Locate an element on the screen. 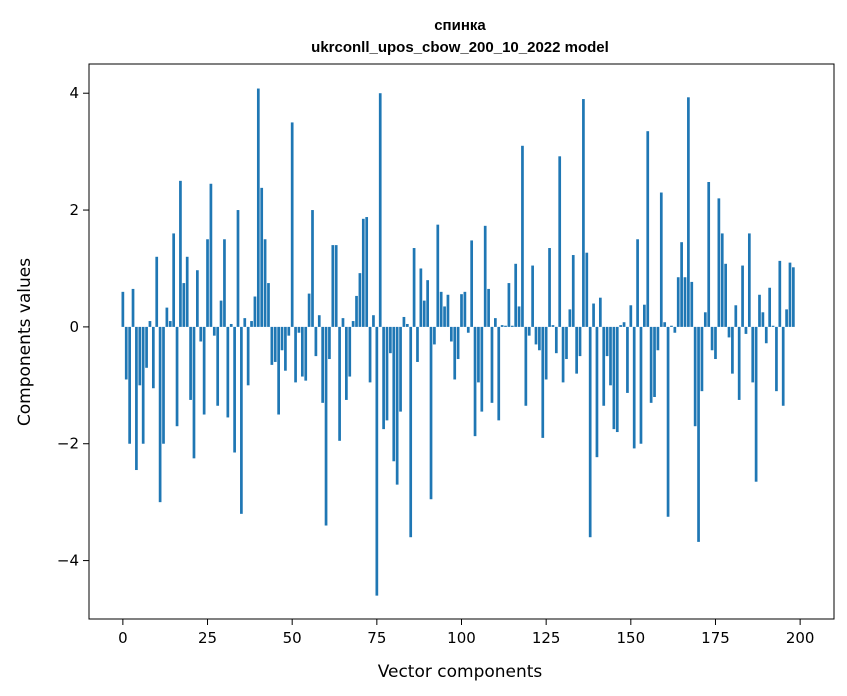 The width and height of the screenshot is (847, 696). chart-subtitle: ukrconll_upos_cbow_200_10_2022 model is located at coordinates (460, 47).